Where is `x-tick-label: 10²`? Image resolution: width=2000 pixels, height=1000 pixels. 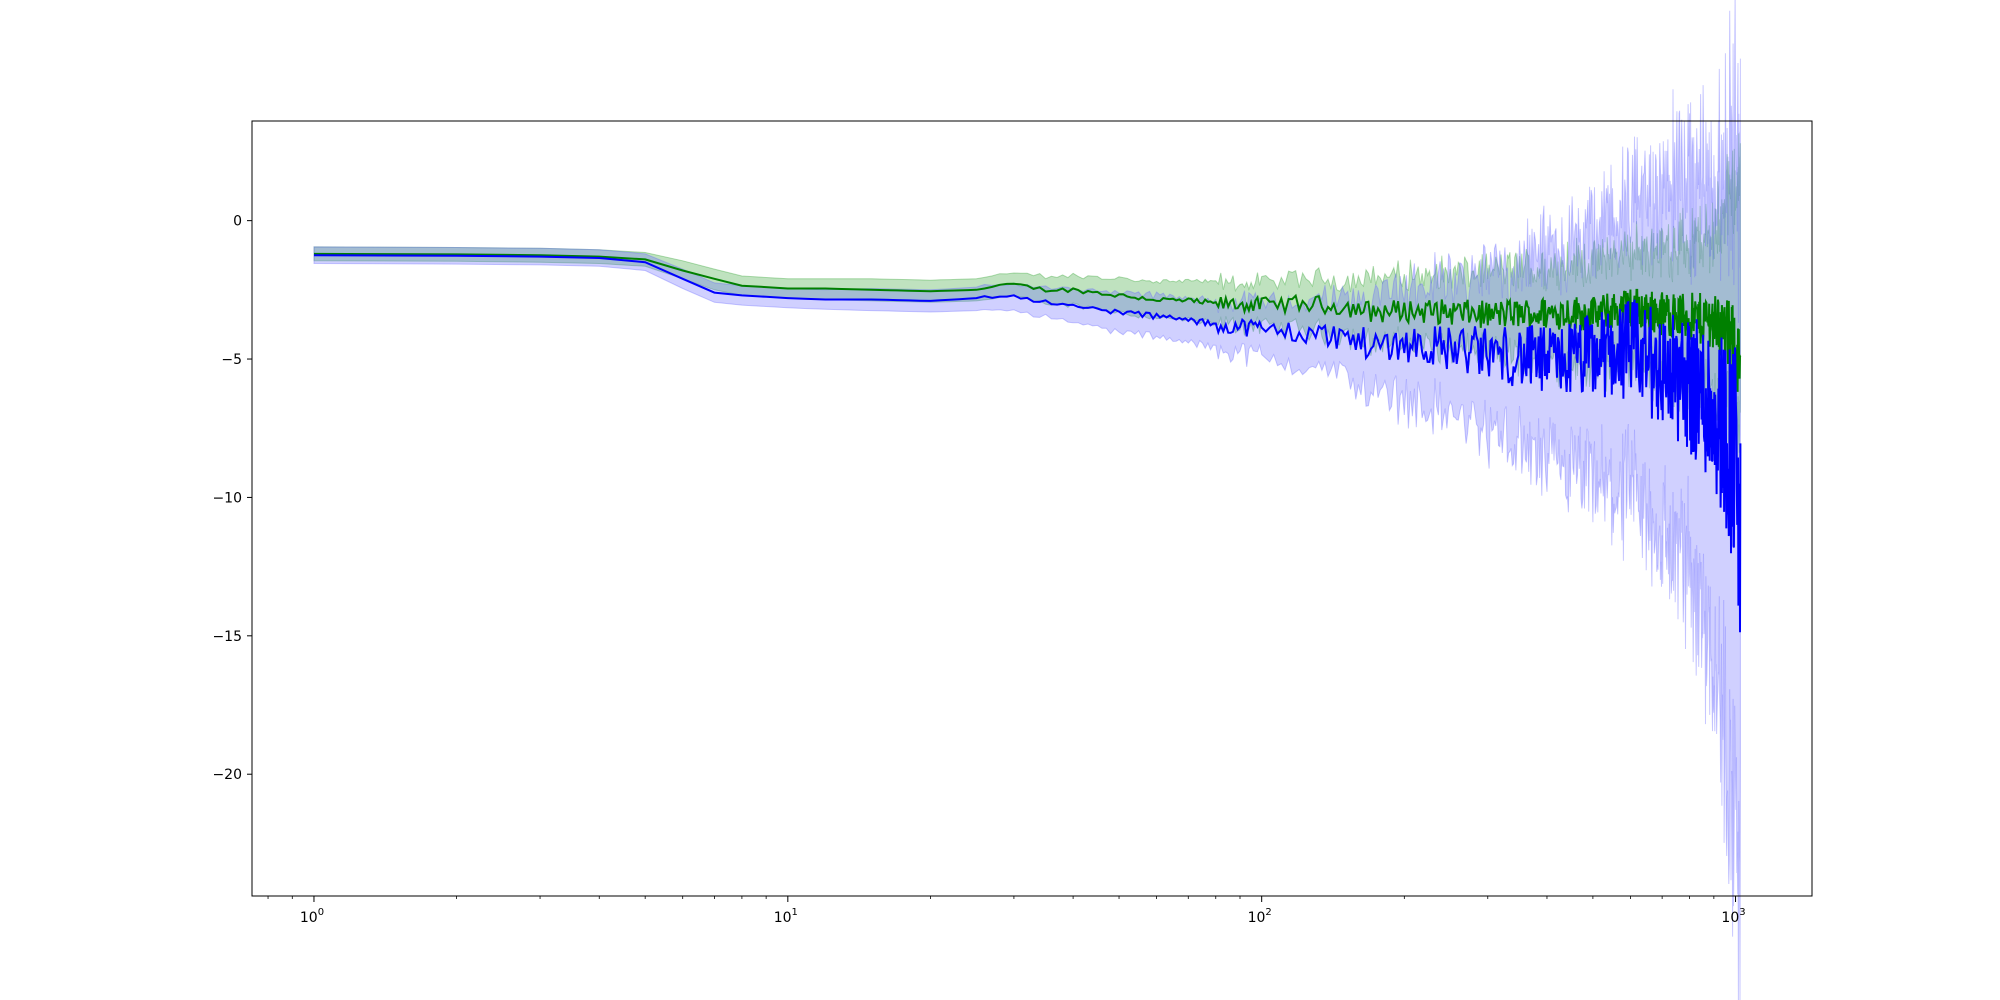
x-tick-label: 10² is located at coordinates (1260, 916).